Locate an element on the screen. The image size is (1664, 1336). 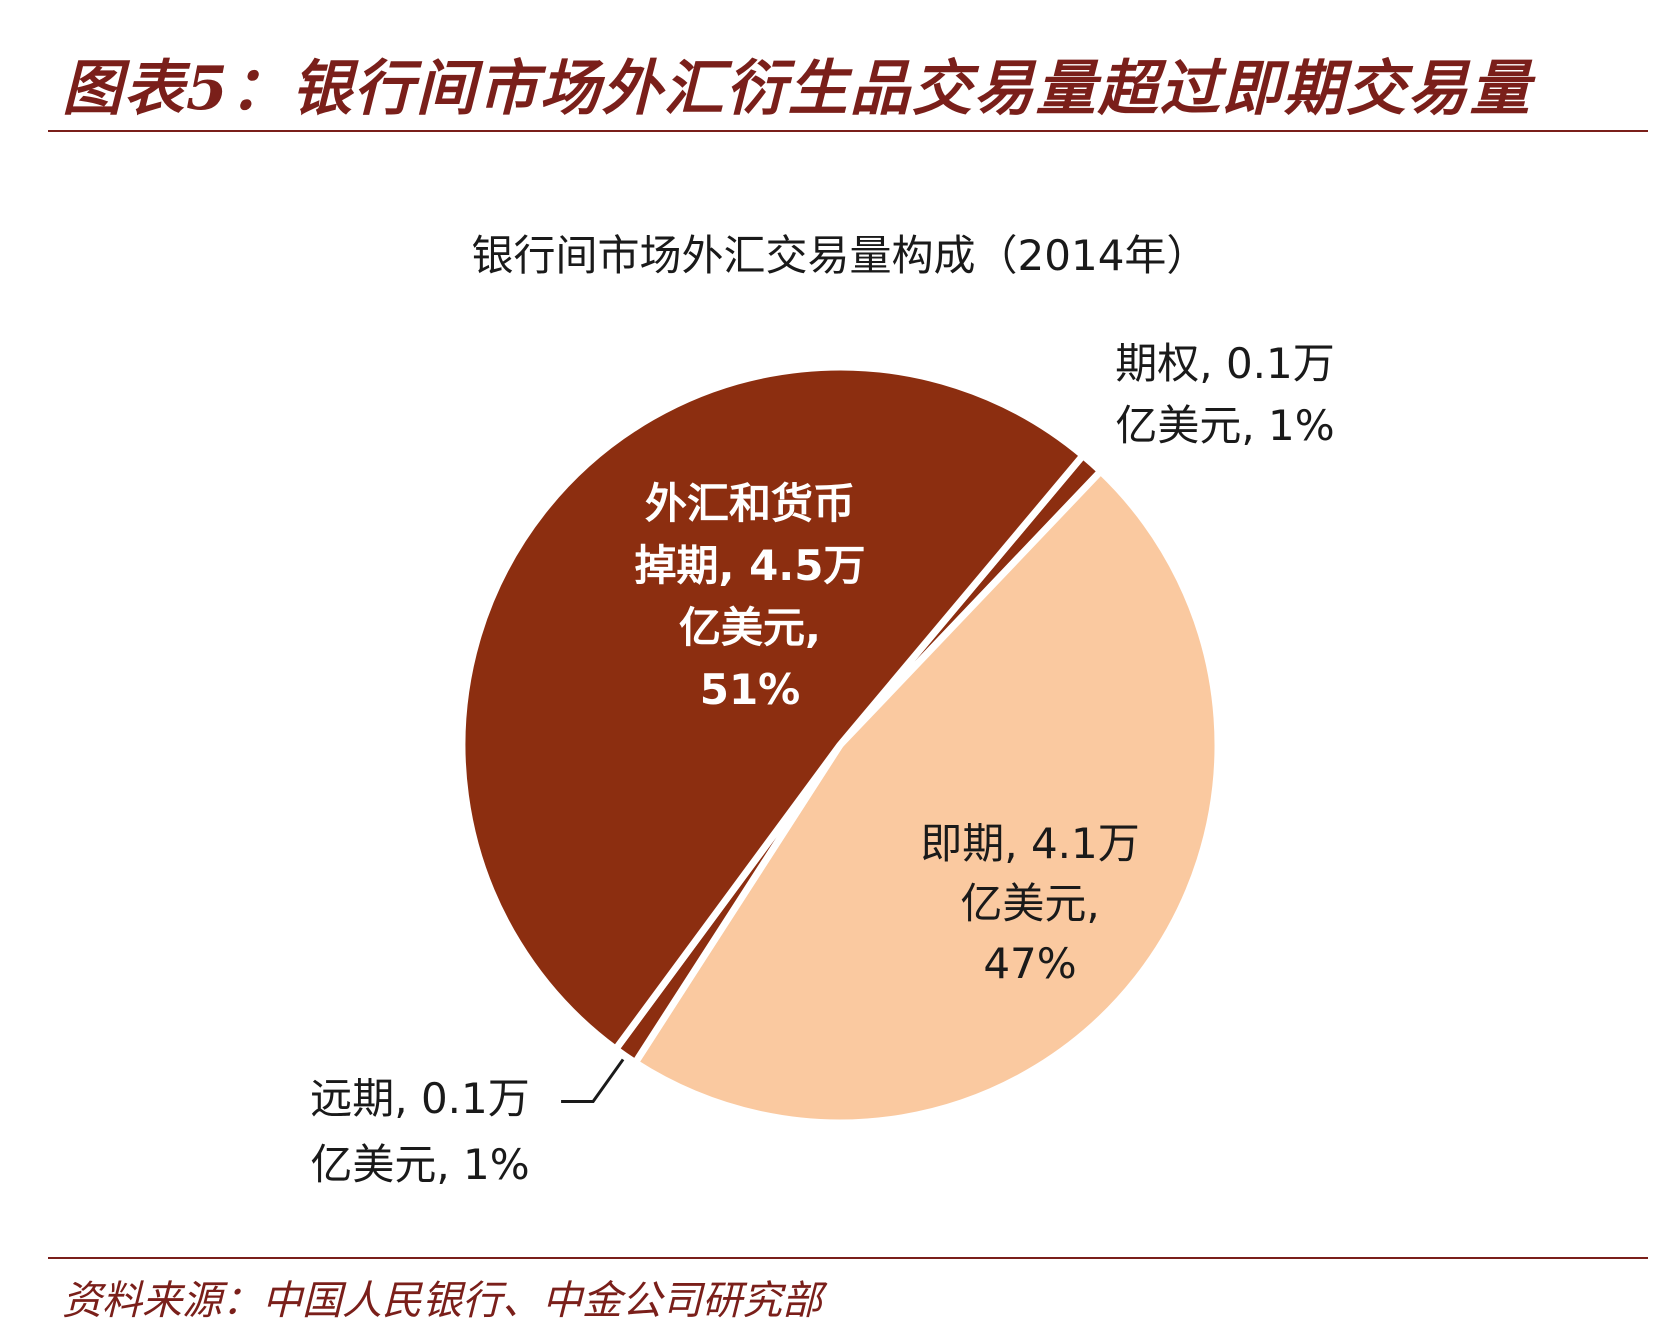
slice-spot-label: 即期, 4.1万亿美元, 47% is located at coordinates (1030, 903).